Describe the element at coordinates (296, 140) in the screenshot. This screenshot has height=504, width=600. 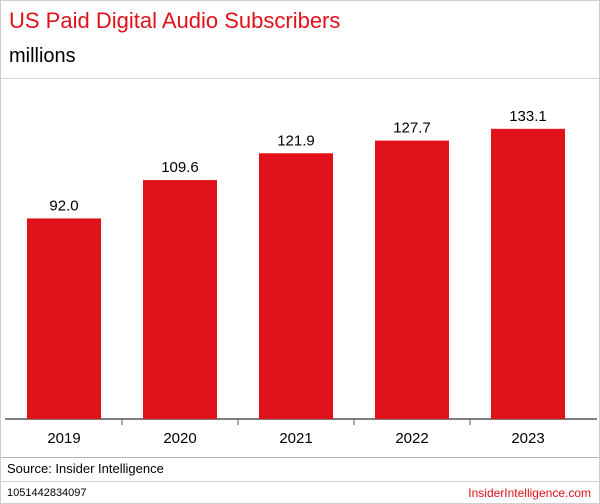
I see `value-label-2021: 121.9` at that location.